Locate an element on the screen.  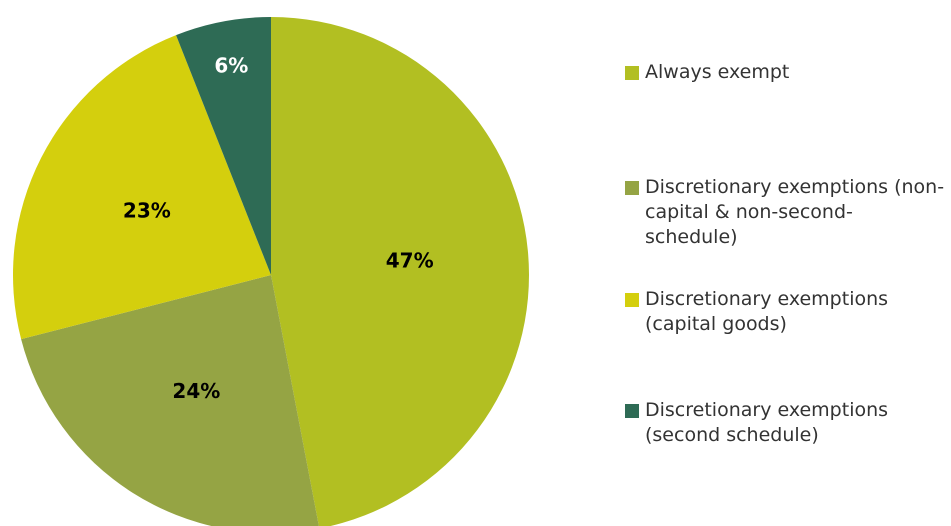
legend-label: Always exempt is located at coordinates (717, 72).